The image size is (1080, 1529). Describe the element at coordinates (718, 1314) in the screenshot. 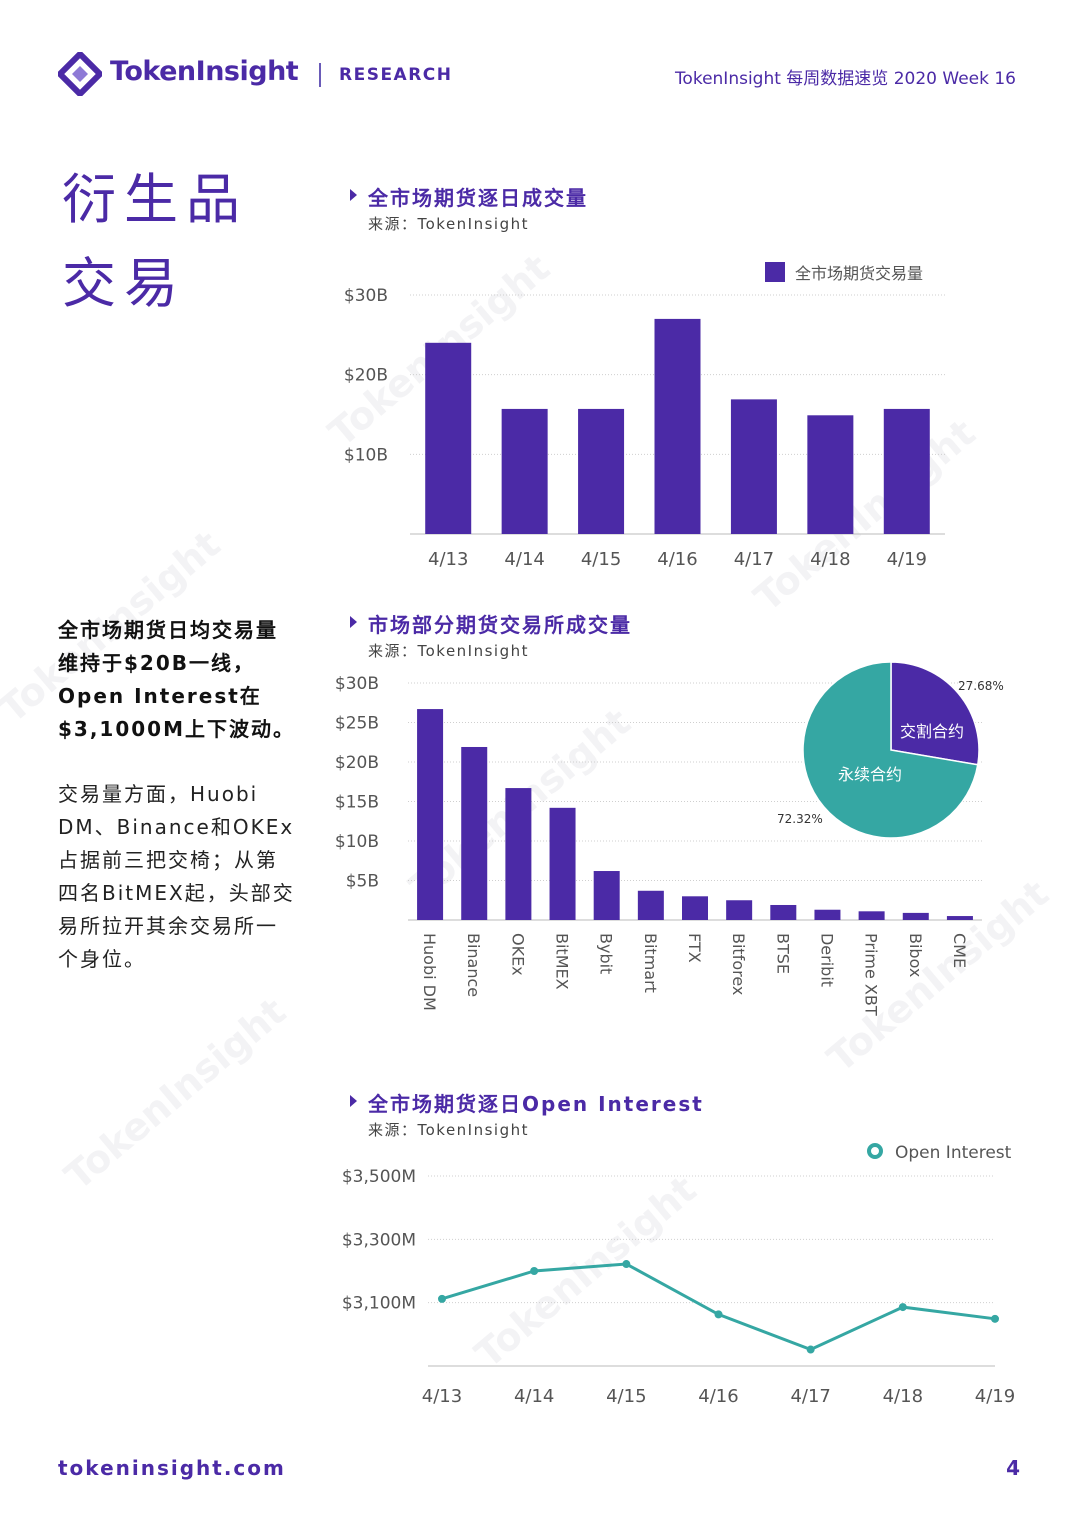

I see `data-point-4/16` at that location.